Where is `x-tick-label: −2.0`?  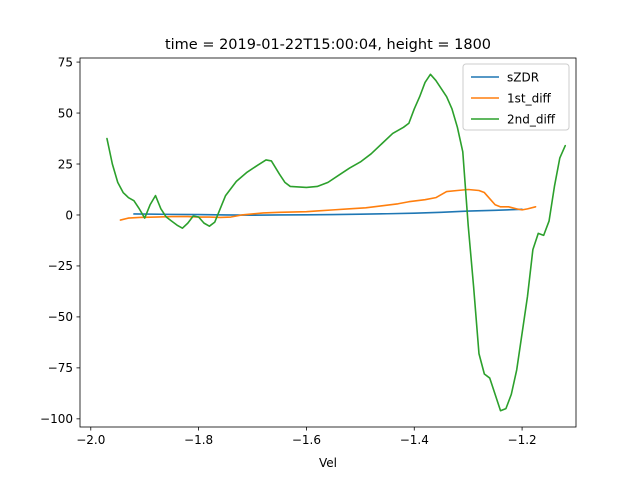
x-tick-label: −2.0 is located at coordinates (90, 440).